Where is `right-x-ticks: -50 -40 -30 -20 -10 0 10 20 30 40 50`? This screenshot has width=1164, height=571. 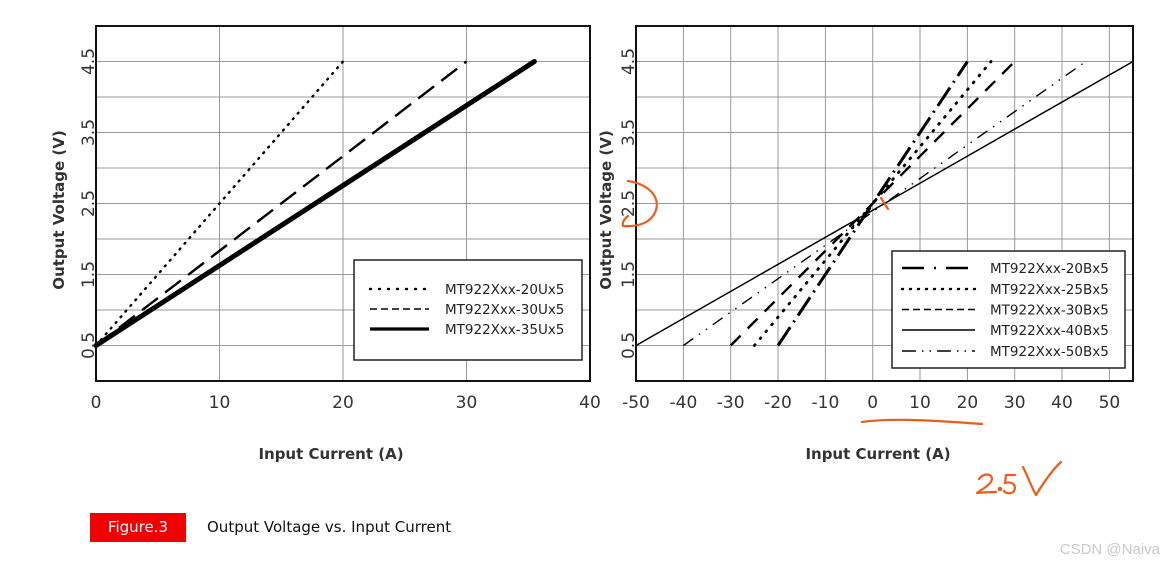 right-x-ticks: -50 -40 -30 -20 -10 0 10 20 30 40 50 is located at coordinates (871, 403).